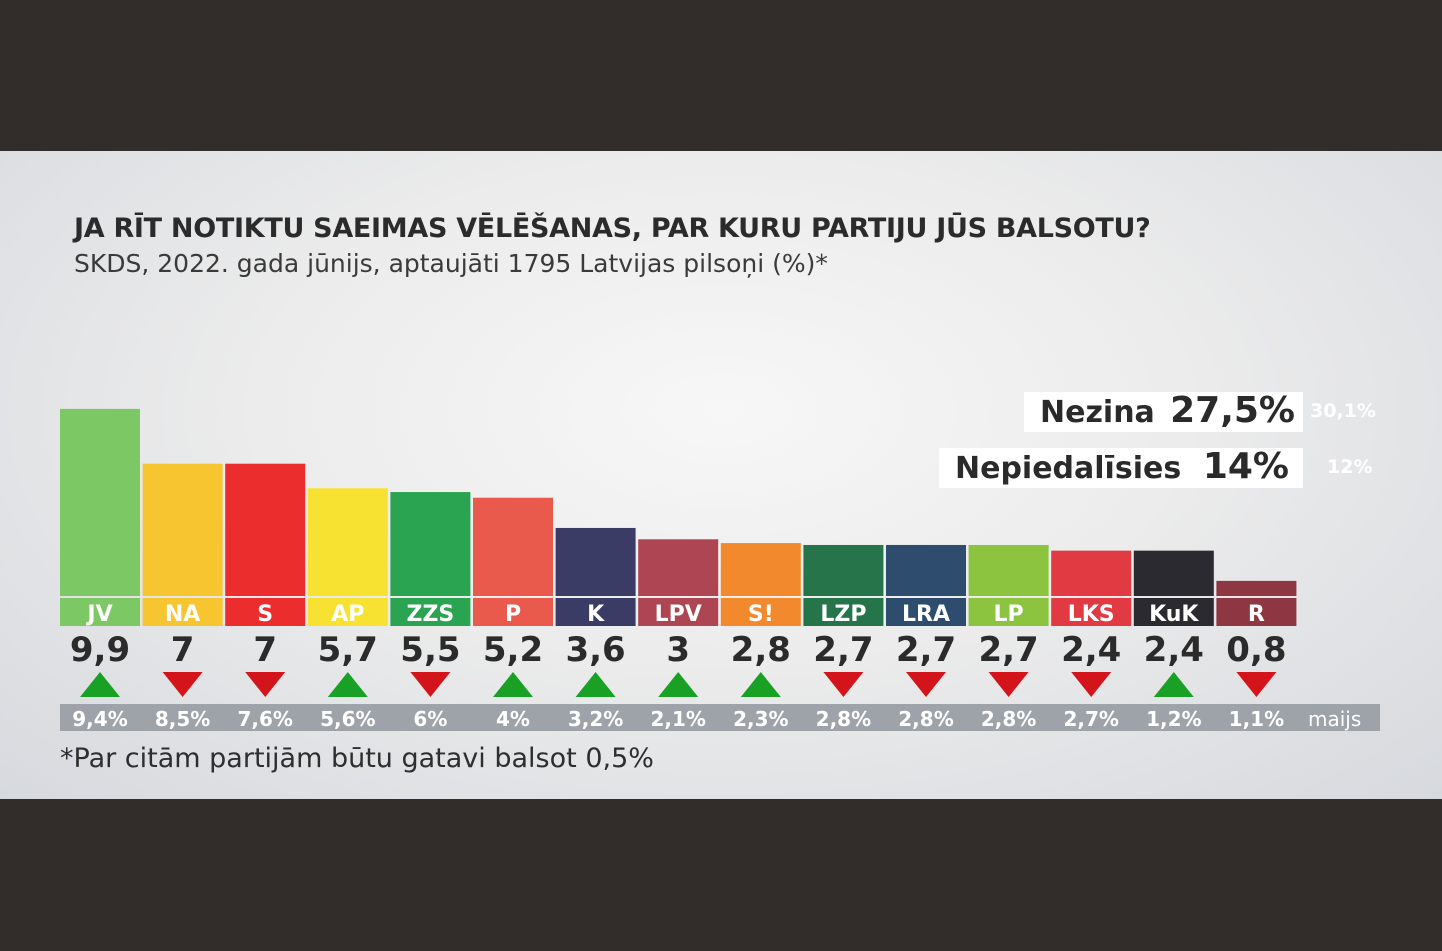  I want to click on party-label-bg-k, so click(595, 612).